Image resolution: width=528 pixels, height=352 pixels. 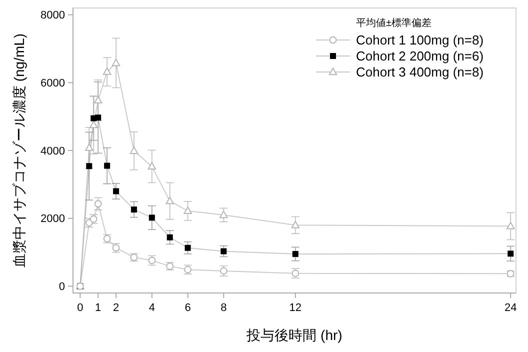 What do you see at coordinates (98, 308) in the screenshot?
I see `x-tick-label: 1` at bounding box center [98, 308].